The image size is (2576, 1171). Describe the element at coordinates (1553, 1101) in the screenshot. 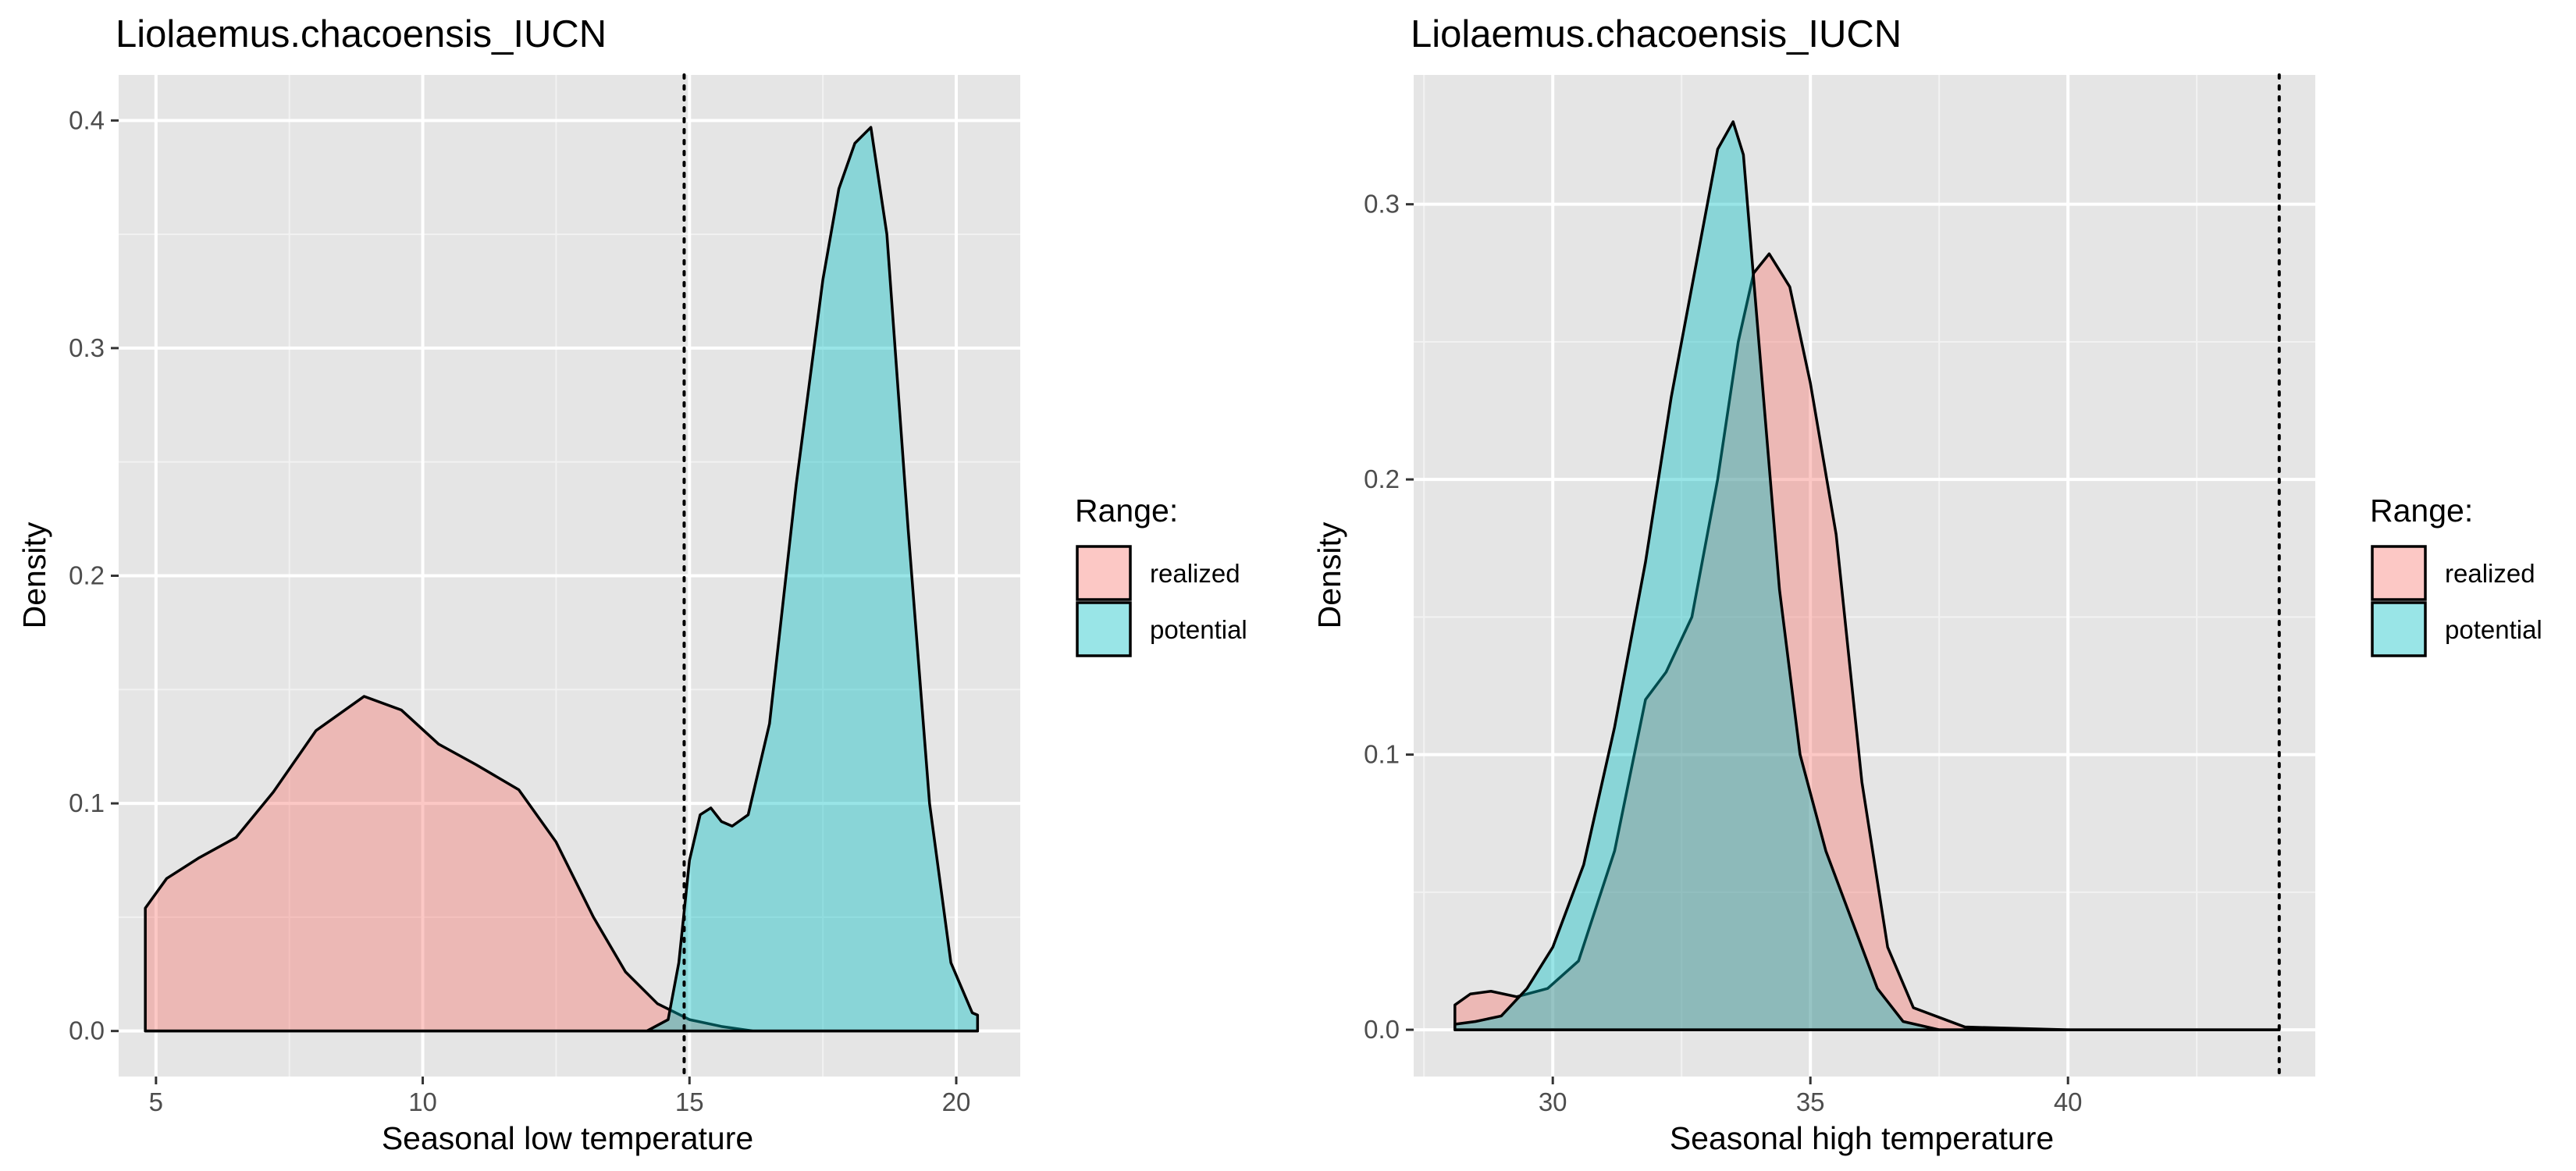

I see `x-tick-label: 30` at that location.